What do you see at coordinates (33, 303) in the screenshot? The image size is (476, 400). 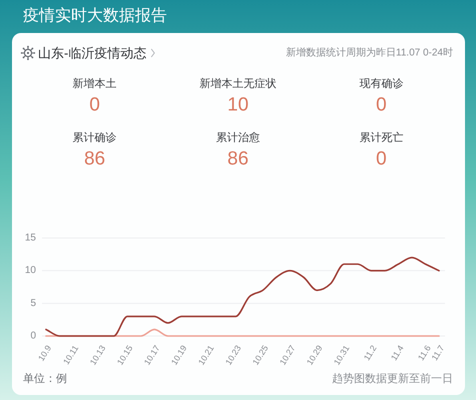 I see `y-tick-label: 5` at bounding box center [33, 303].